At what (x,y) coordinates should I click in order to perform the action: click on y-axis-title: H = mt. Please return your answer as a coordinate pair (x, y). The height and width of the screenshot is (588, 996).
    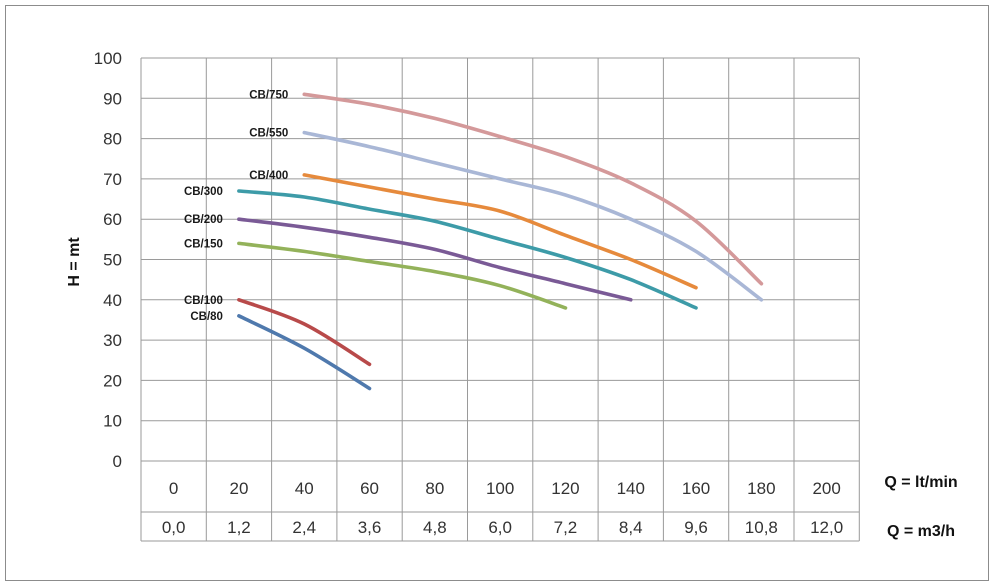
    Looking at the image, I should click on (74, 262).